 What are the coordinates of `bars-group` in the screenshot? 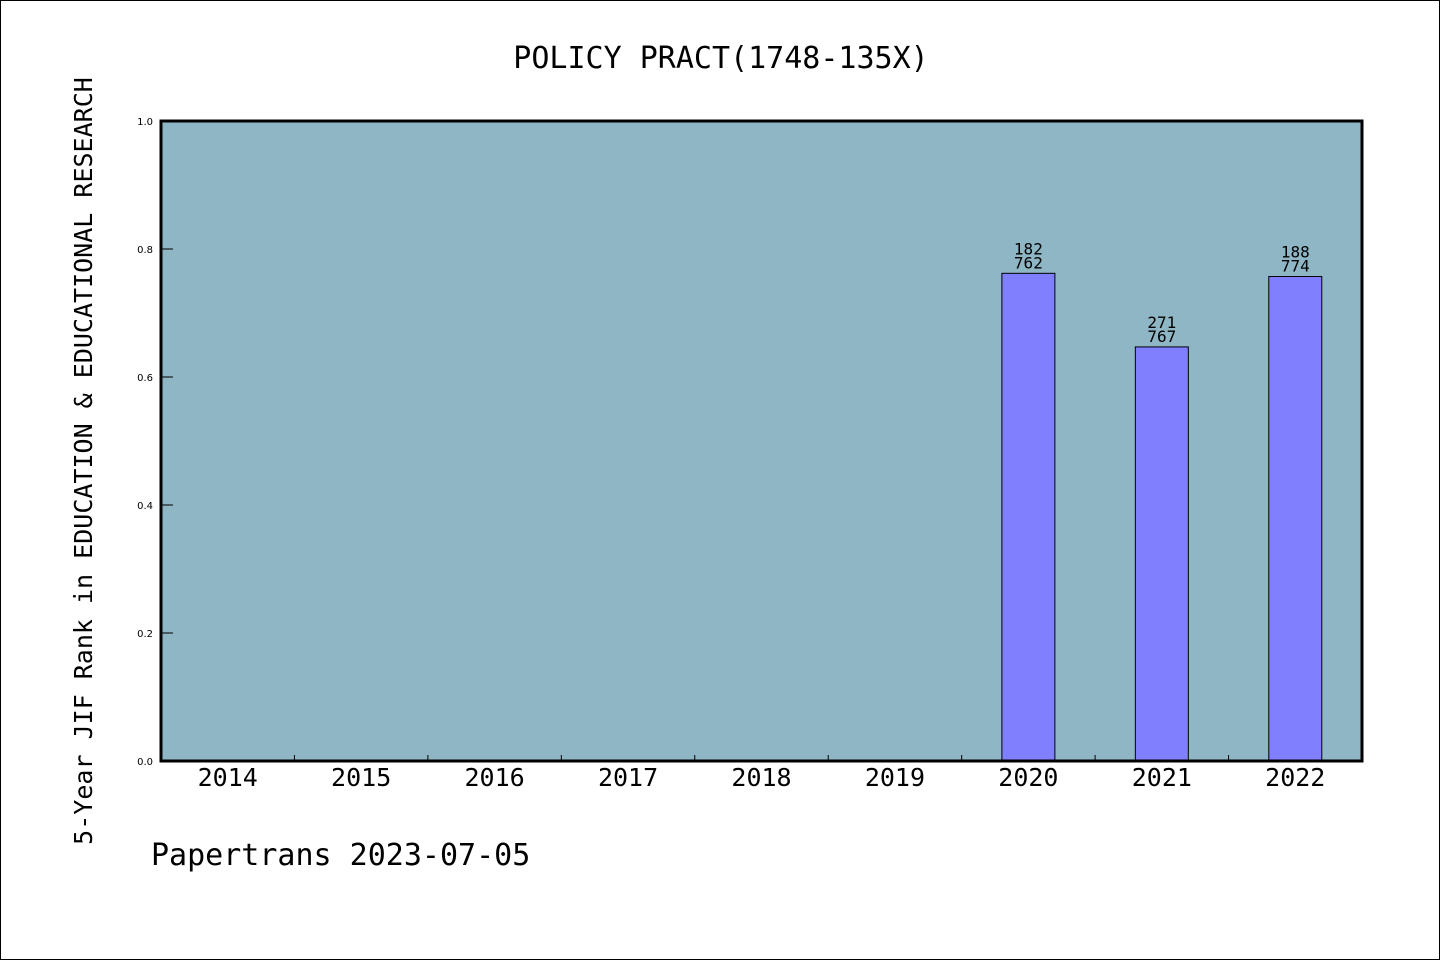 It's located at (1162, 517).